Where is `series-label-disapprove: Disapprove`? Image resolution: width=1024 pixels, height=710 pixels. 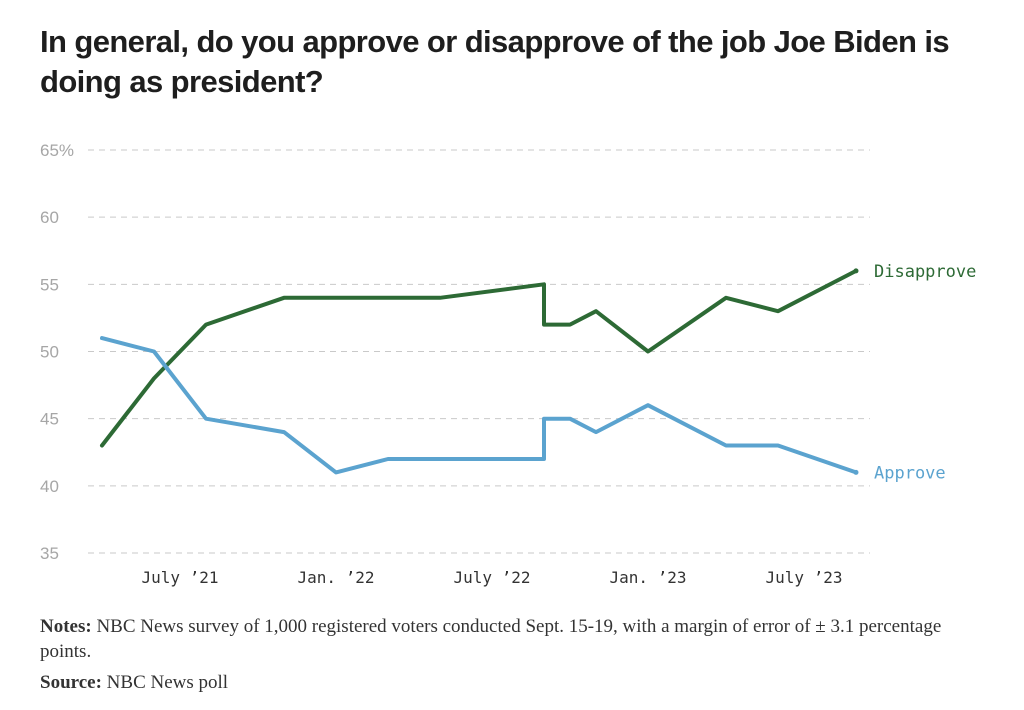 series-label-disapprove: Disapprove is located at coordinates (925, 272).